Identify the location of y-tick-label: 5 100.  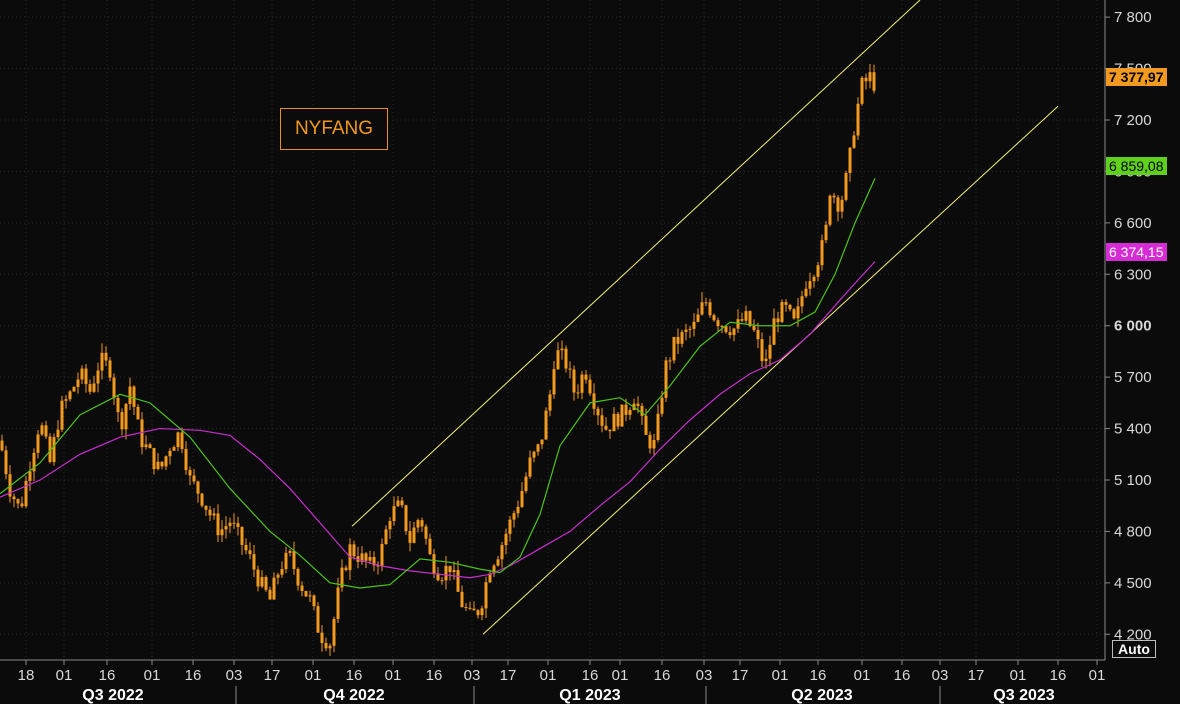
(1133, 480).